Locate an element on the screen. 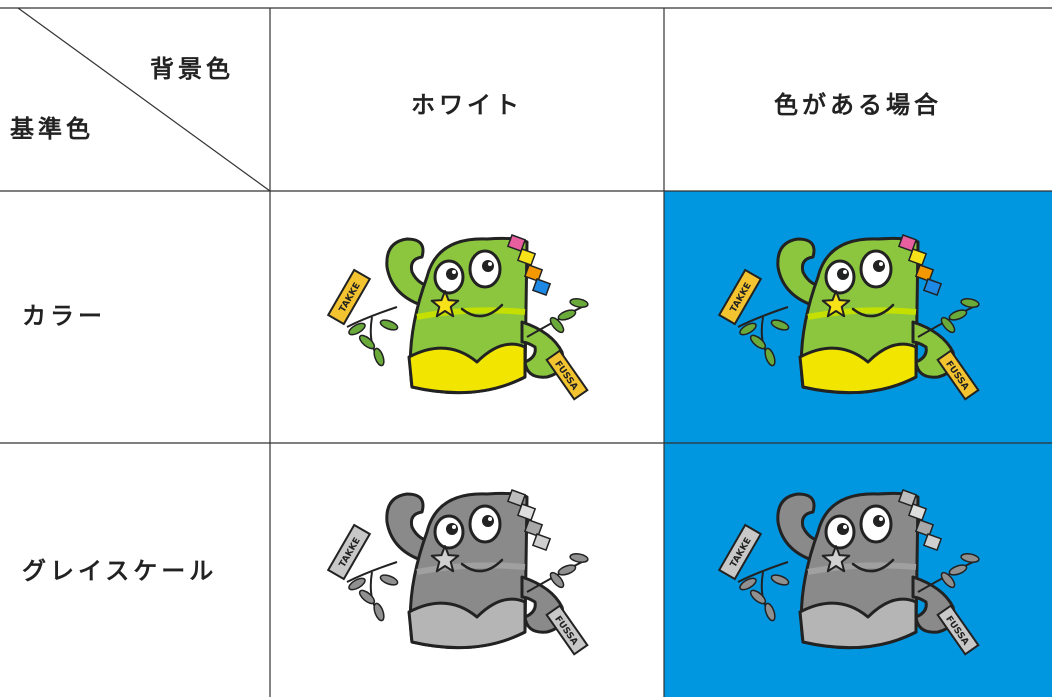 This screenshot has width=1052, height=697. corner-bottom-label: 基準色 is located at coordinates (52, 129).